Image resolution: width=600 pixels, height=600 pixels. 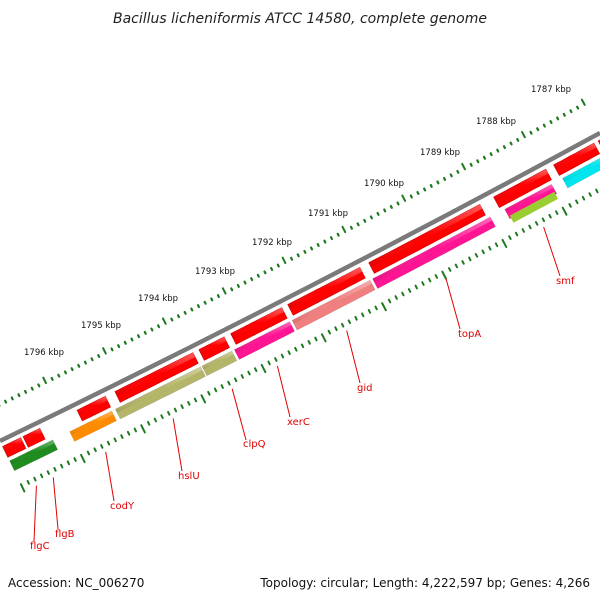 What do you see at coordinates (551, 90) in the screenshot?
I see `kbp-label: 1787 kbp` at bounding box center [551, 90].